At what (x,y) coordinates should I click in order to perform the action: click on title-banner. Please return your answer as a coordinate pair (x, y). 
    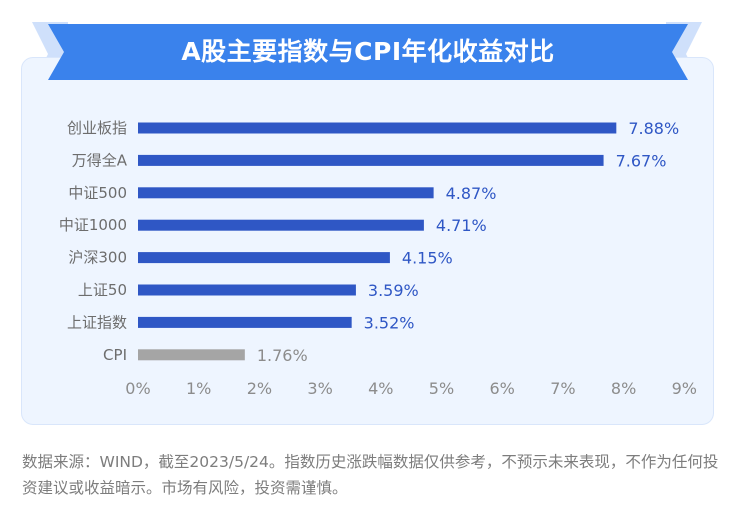
    Looking at the image, I should click on (368, 52).